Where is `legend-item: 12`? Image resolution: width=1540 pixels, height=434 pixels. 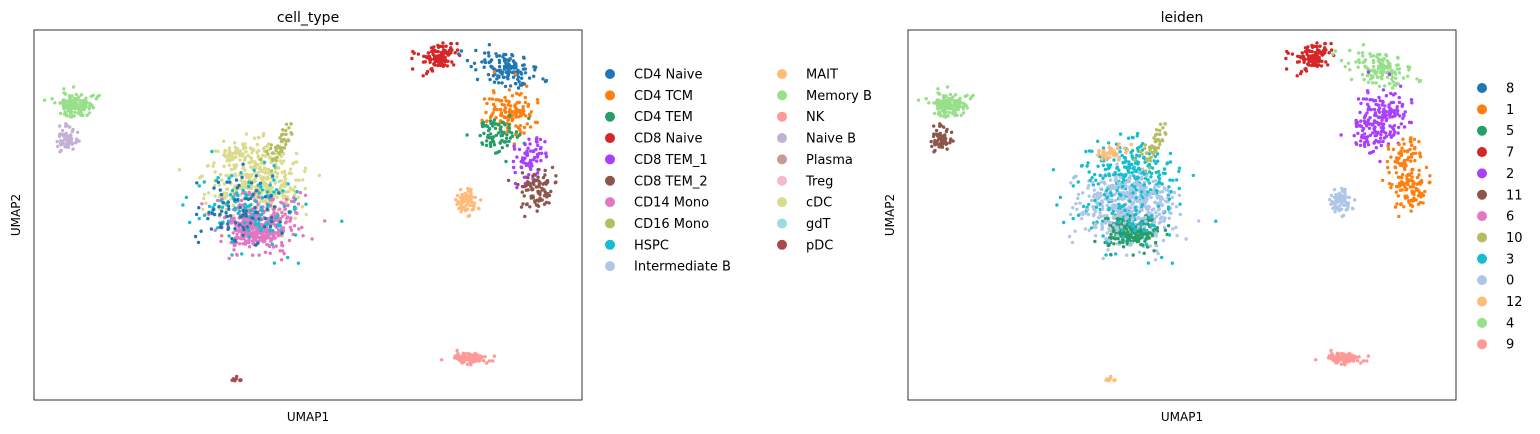
legend-item: 12 is located at coordinates (1500, 302).